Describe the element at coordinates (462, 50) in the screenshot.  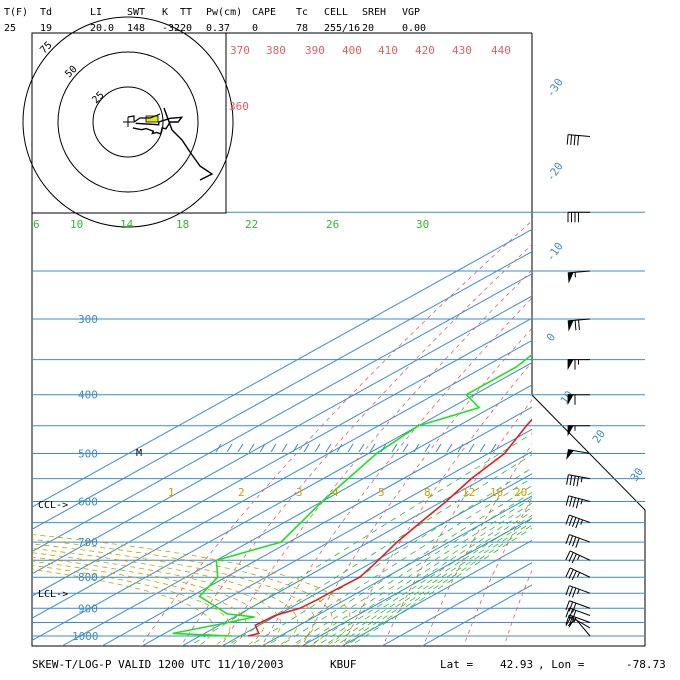
I see `dry-adiabat-label: 430` at that location.